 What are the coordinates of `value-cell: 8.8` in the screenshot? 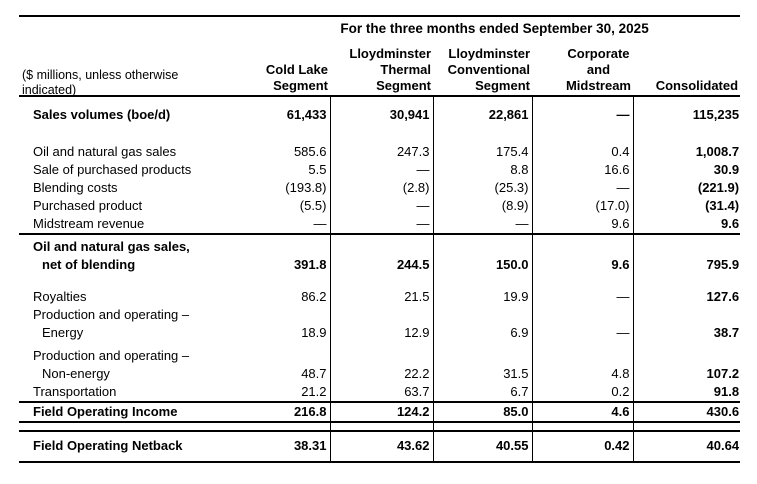 It's located at (483, 170).